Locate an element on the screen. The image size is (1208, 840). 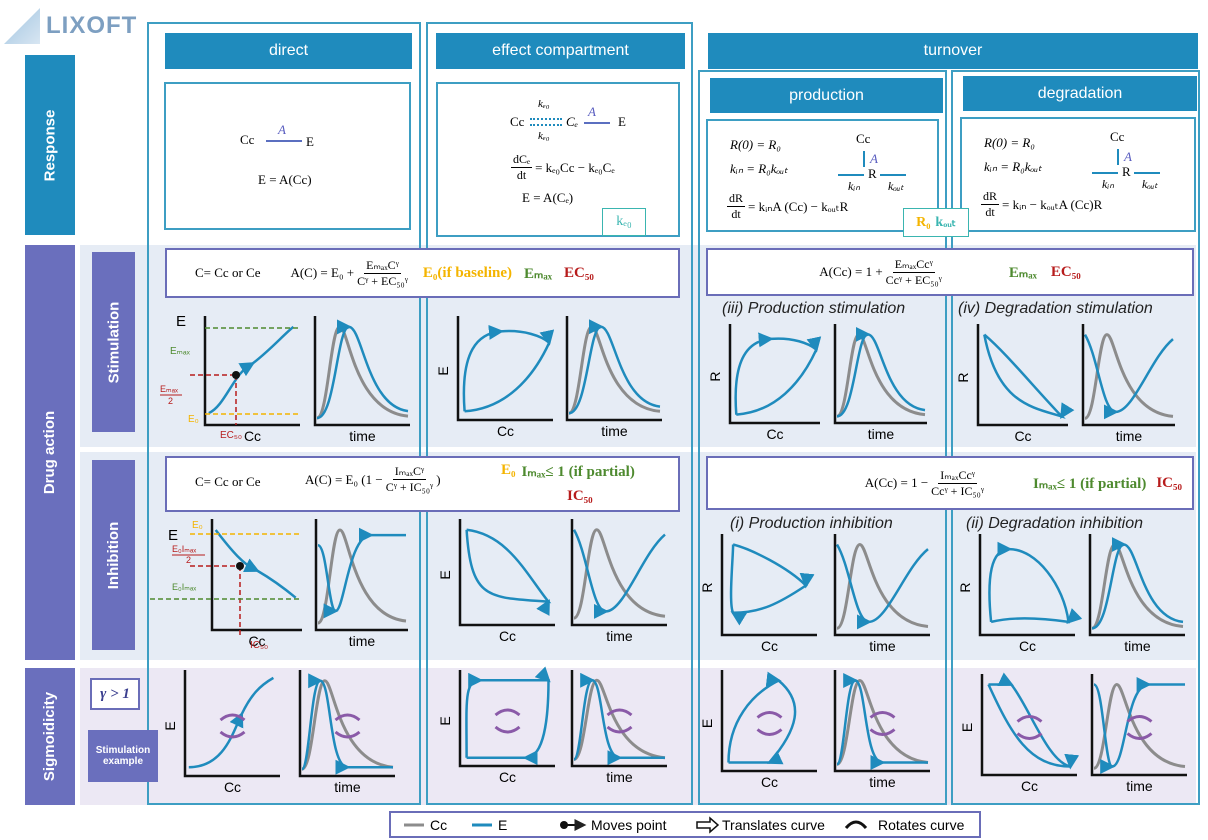
fraction: EₘₐₓCcᵞ Ccᵞ + EC₅₀ᵞ is located at coordinates (914, 272).